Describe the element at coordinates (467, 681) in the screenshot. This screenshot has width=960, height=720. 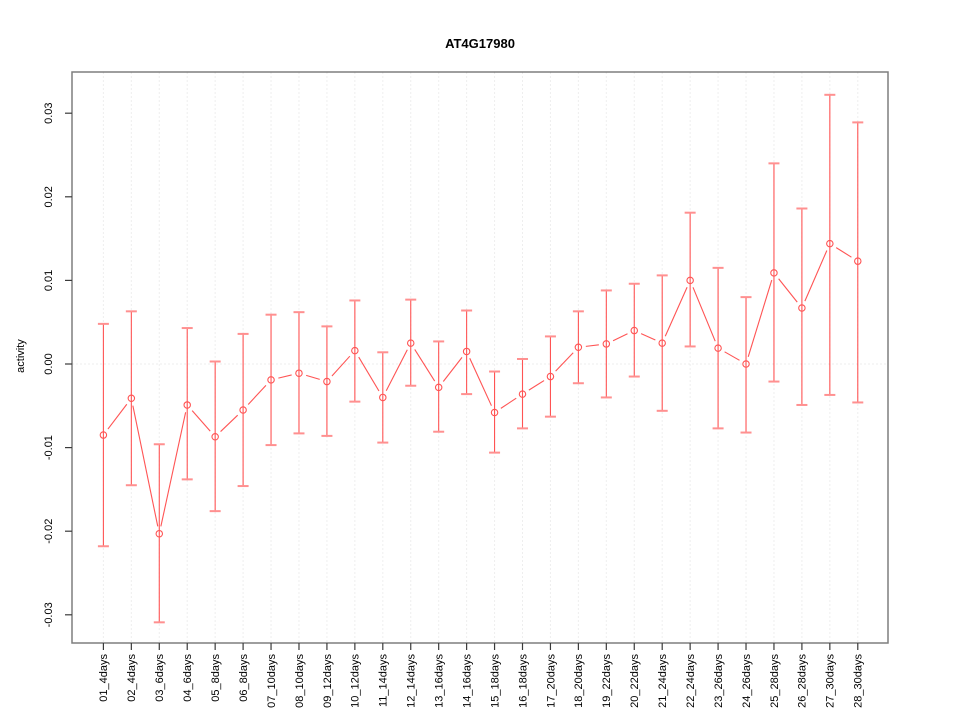
I see `x-tick-label: 14_16days` at that location.